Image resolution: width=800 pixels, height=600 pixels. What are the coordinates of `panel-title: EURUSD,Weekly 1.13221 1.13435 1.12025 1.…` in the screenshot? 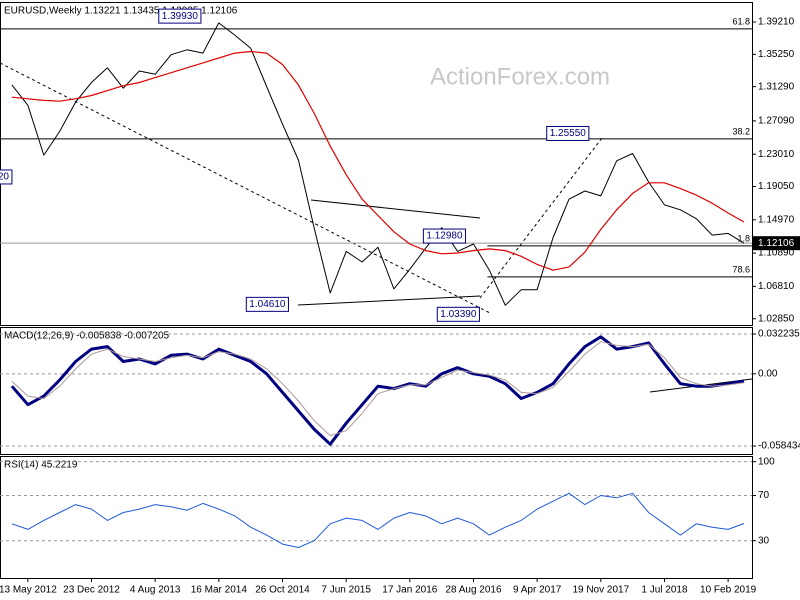 It's located at (121, 11).